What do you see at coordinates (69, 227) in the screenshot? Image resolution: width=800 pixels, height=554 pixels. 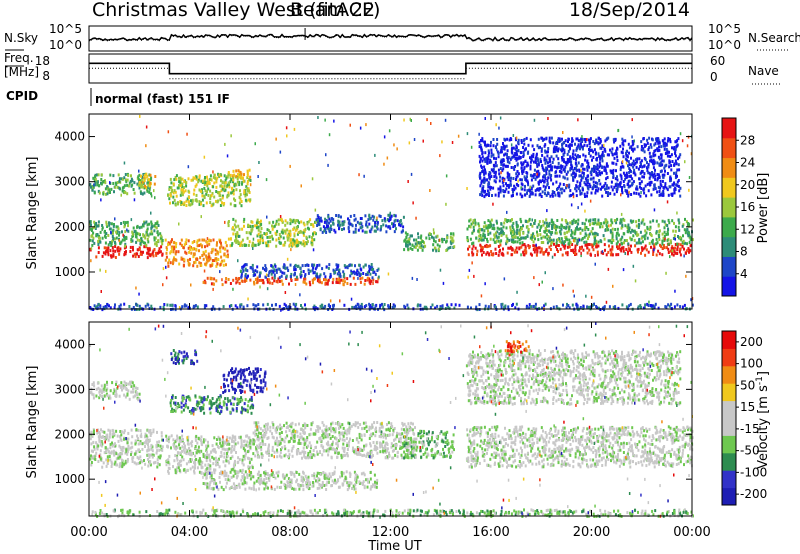 I see `y-tick-label: 2000` at bounding box center [69, 227].